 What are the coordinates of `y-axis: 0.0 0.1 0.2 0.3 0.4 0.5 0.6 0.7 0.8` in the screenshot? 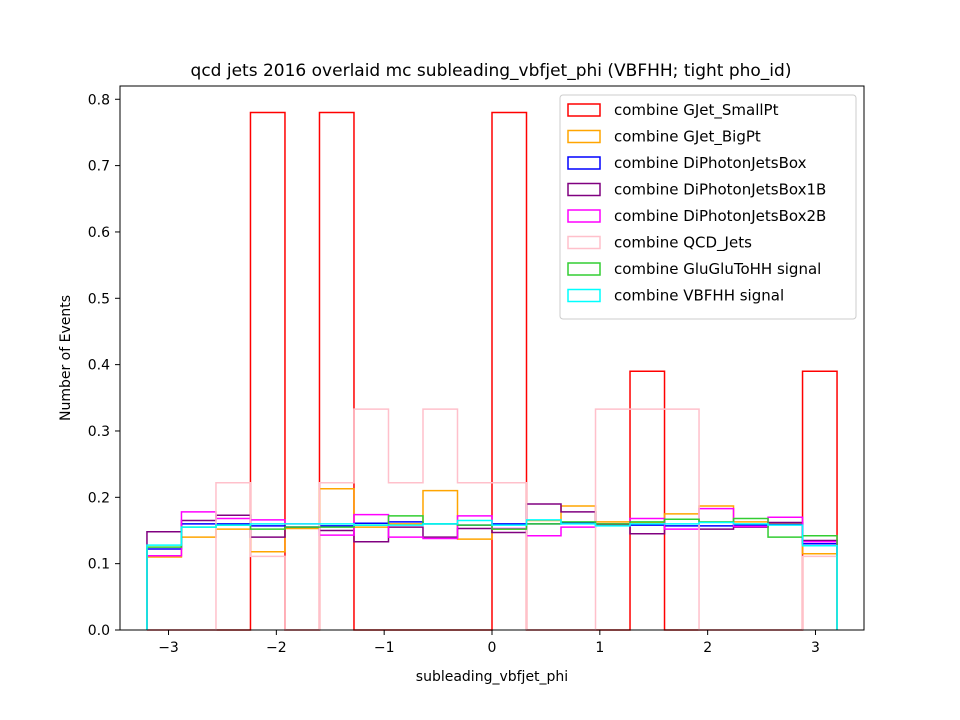 It's located at (104, 365).